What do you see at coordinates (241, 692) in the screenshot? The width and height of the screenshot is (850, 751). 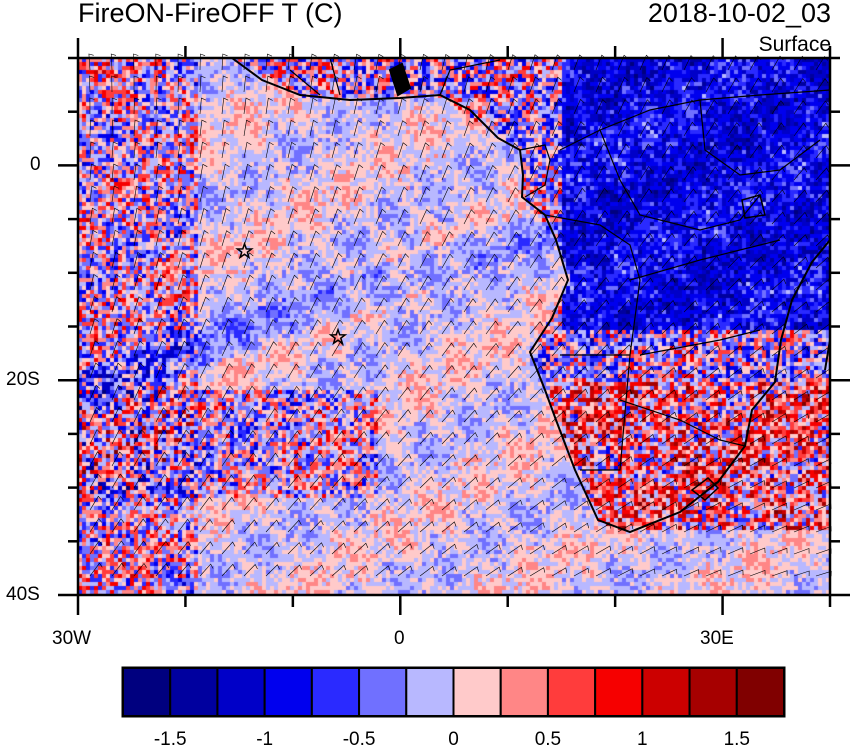 I see `colorbar-box` at bounding box center [241, 692].